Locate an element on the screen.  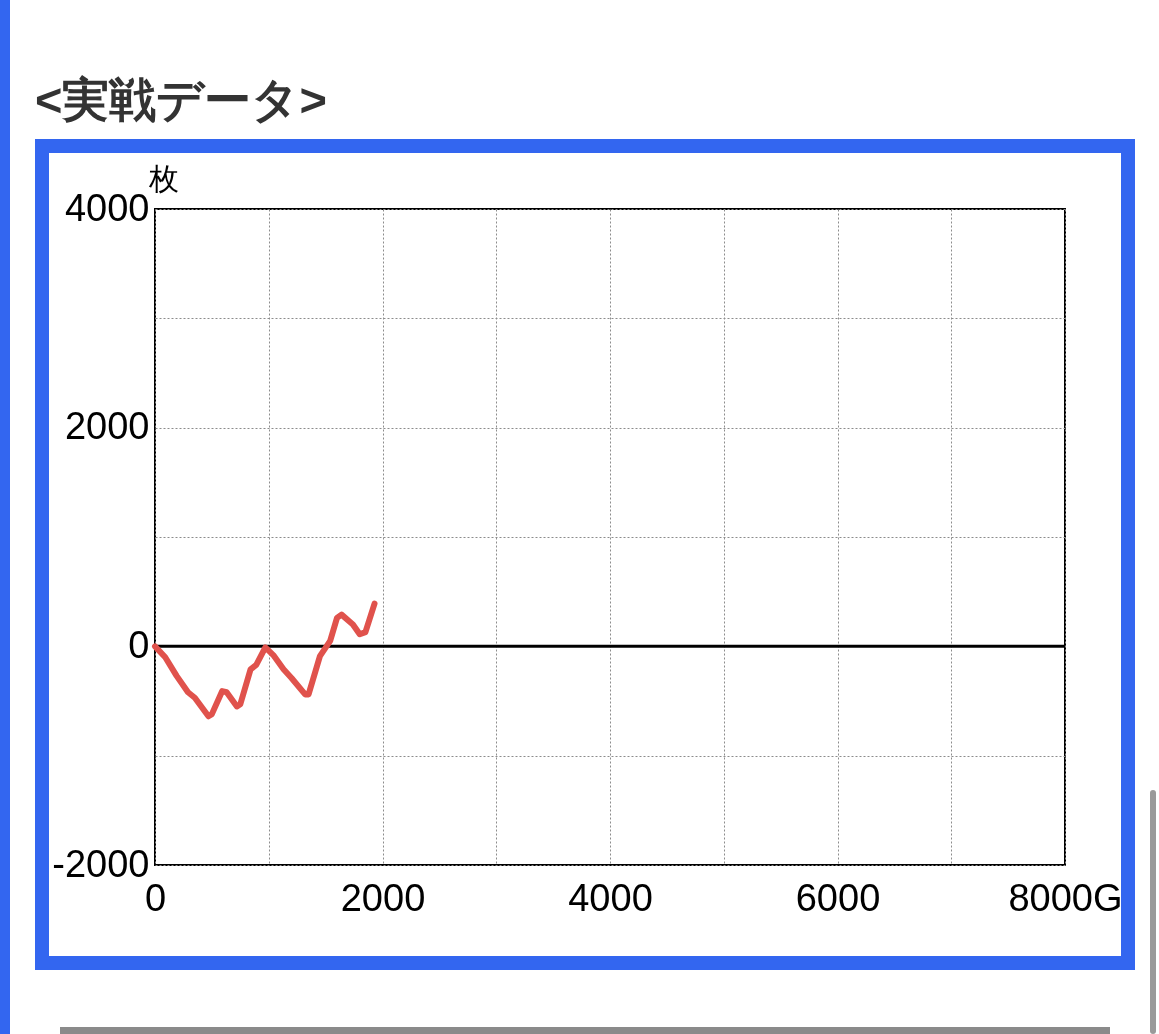
x-tick-label: 2000 is located at coordinates (383, 897).